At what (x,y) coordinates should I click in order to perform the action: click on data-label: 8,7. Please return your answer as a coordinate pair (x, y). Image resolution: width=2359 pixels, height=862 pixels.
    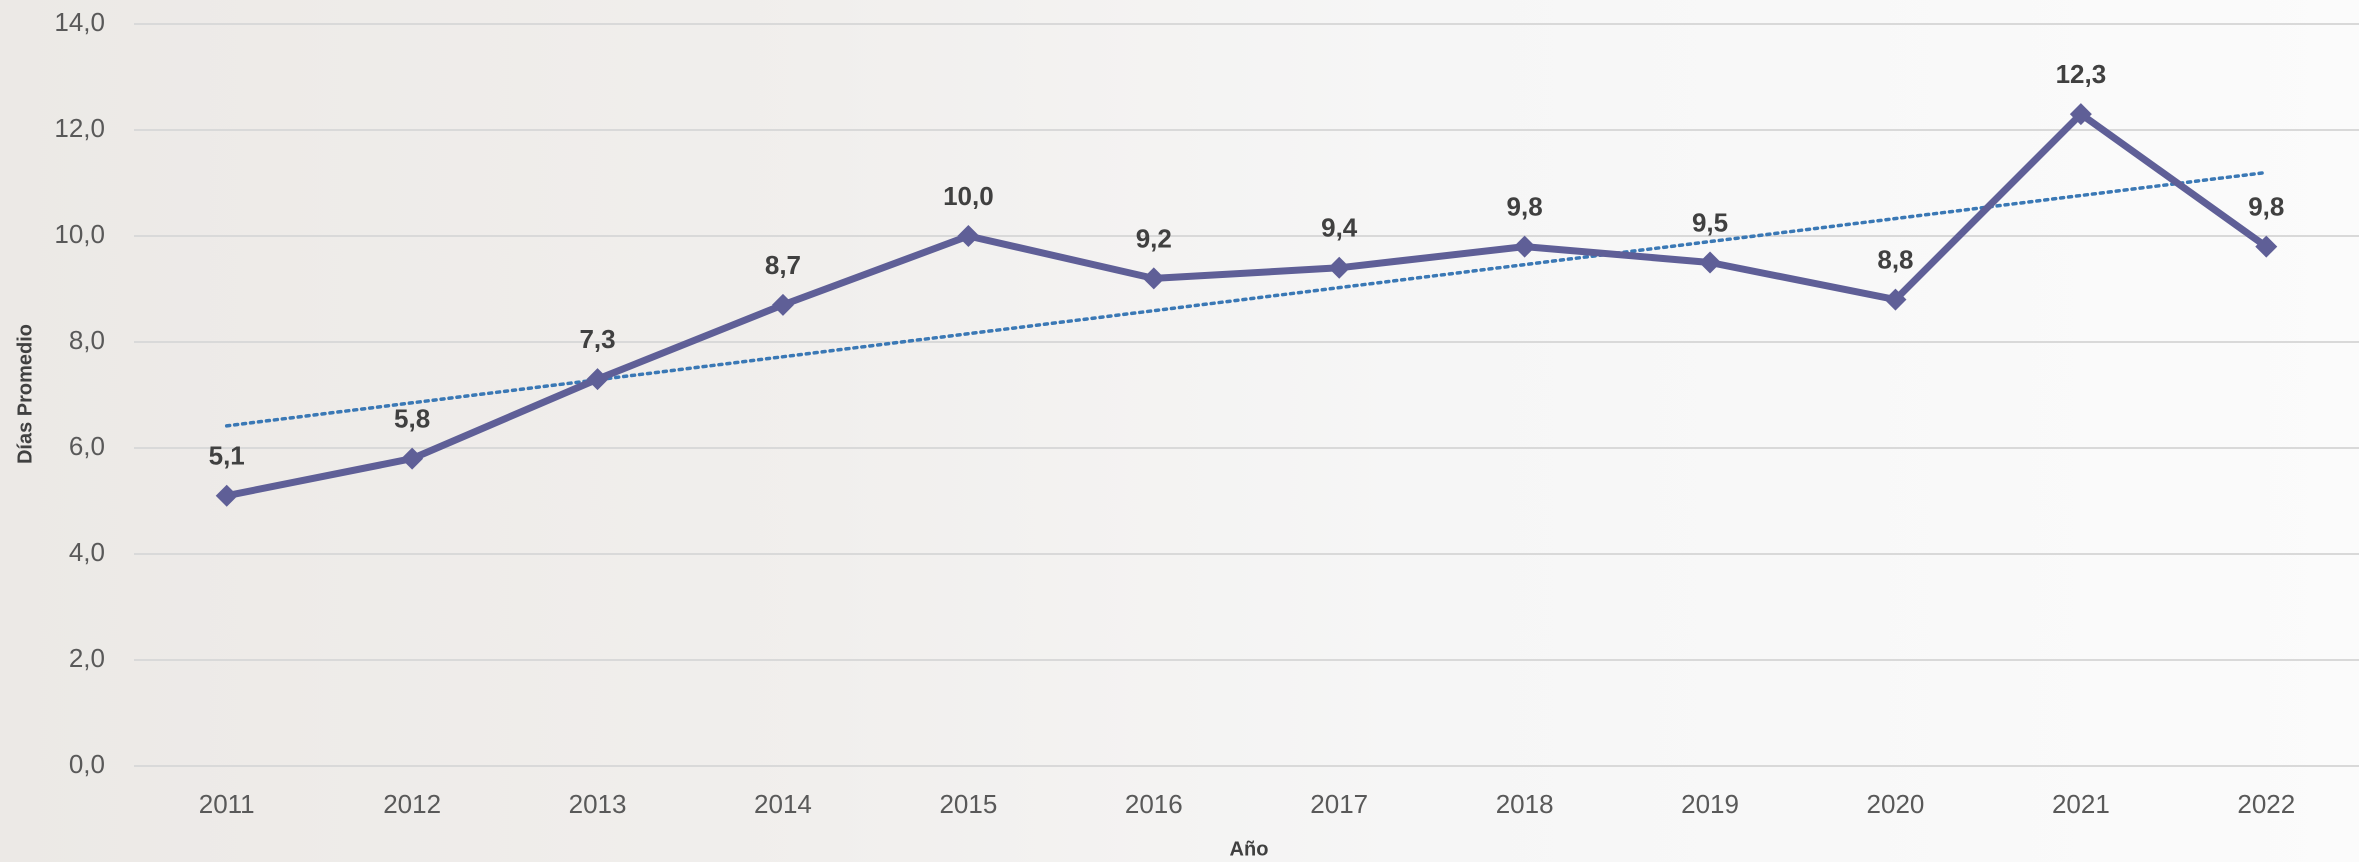
    Looking at the image, I should click on (783, 265).